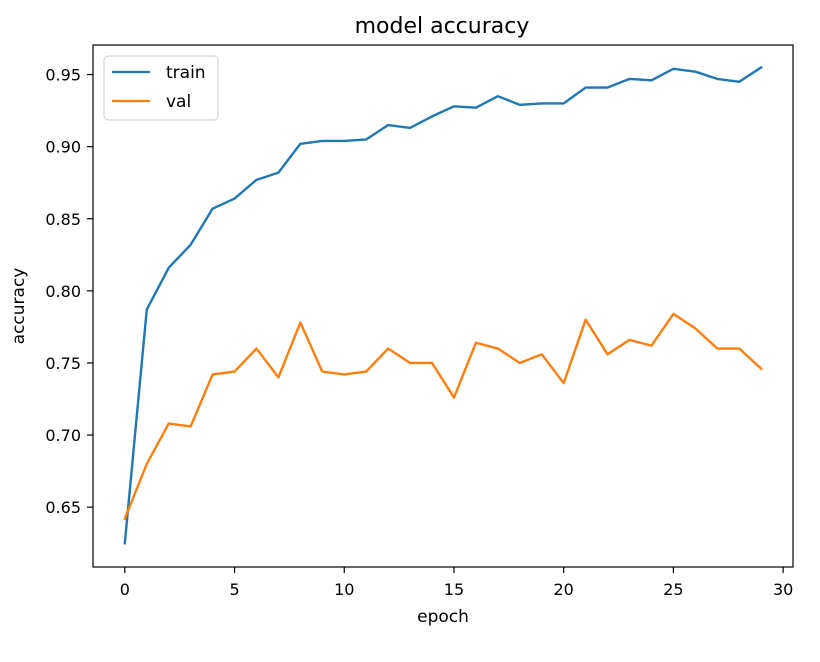 The width and height of the screenshot is (820, 662). I want to click on y-tick-label: 0.95, so click(63, 75).